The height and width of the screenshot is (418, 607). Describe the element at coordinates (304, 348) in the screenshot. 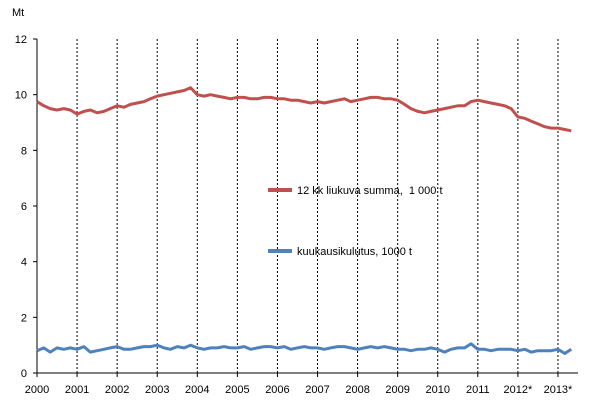

I see `series-line-monthly-consumption` at that location.